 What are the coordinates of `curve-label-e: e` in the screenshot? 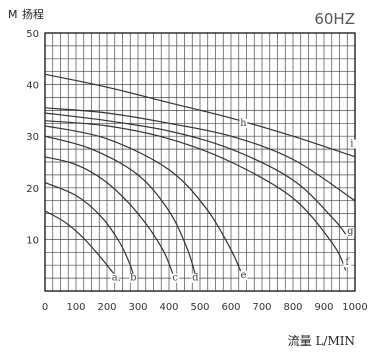 It's located at (243, 275).